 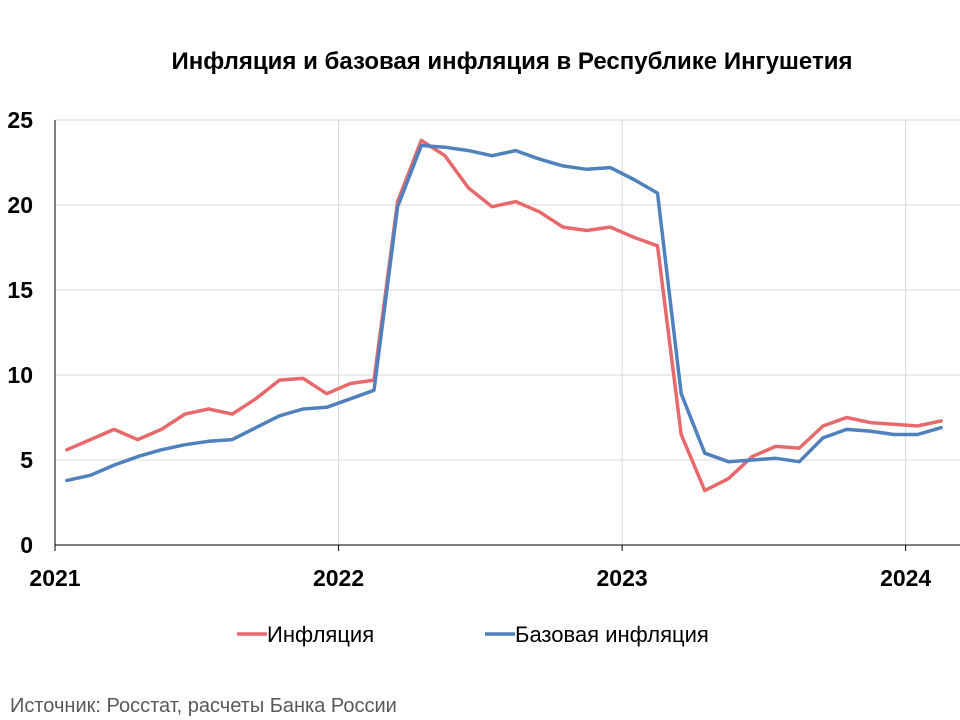 I want to click on x-tick-label: 2024, so click(x=905, y=578).